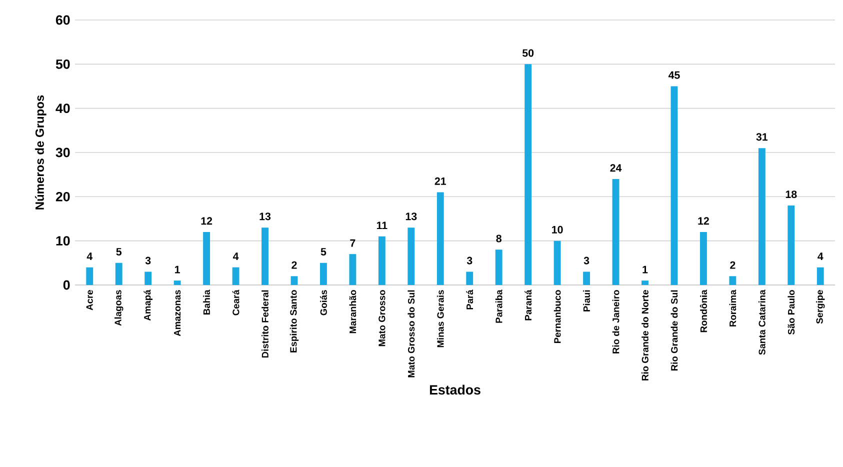 This screenshot has height=467, width=843. Describe the element at coordinates (674, 330) in the screenshot. I see `x-tick-label: Rio Grande do Sul` at that location.